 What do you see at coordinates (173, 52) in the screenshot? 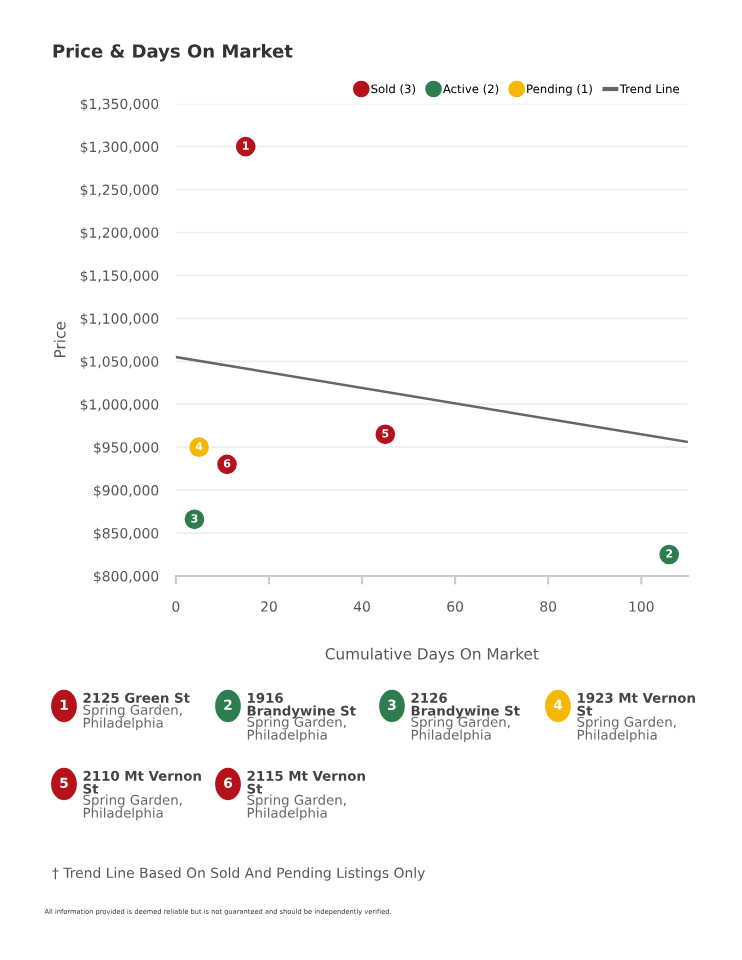
I see `chart-title: Price & Days On Market` at bounding box center [173, 52].